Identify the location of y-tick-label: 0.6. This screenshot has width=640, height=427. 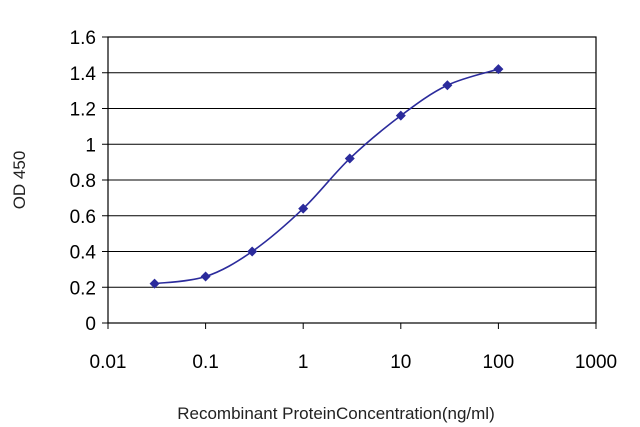
(83, 217).